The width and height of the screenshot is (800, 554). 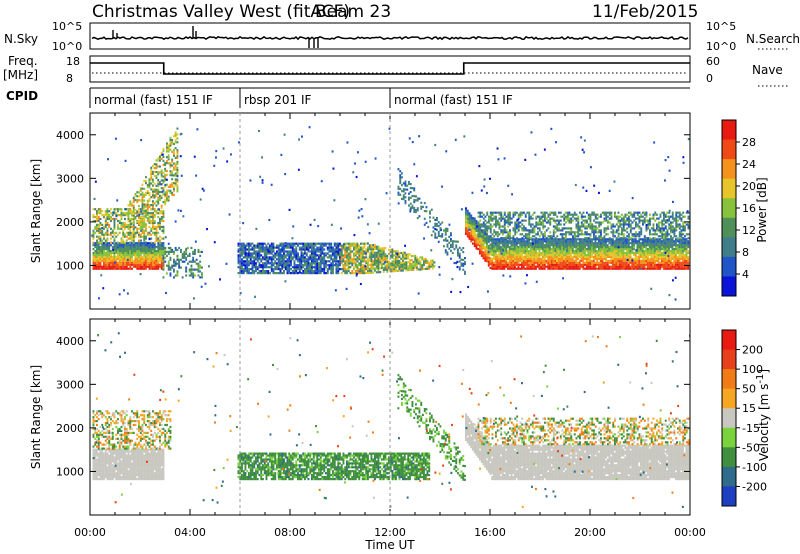 I want to click on nave-label: Nave, so click(x=767, y=70).